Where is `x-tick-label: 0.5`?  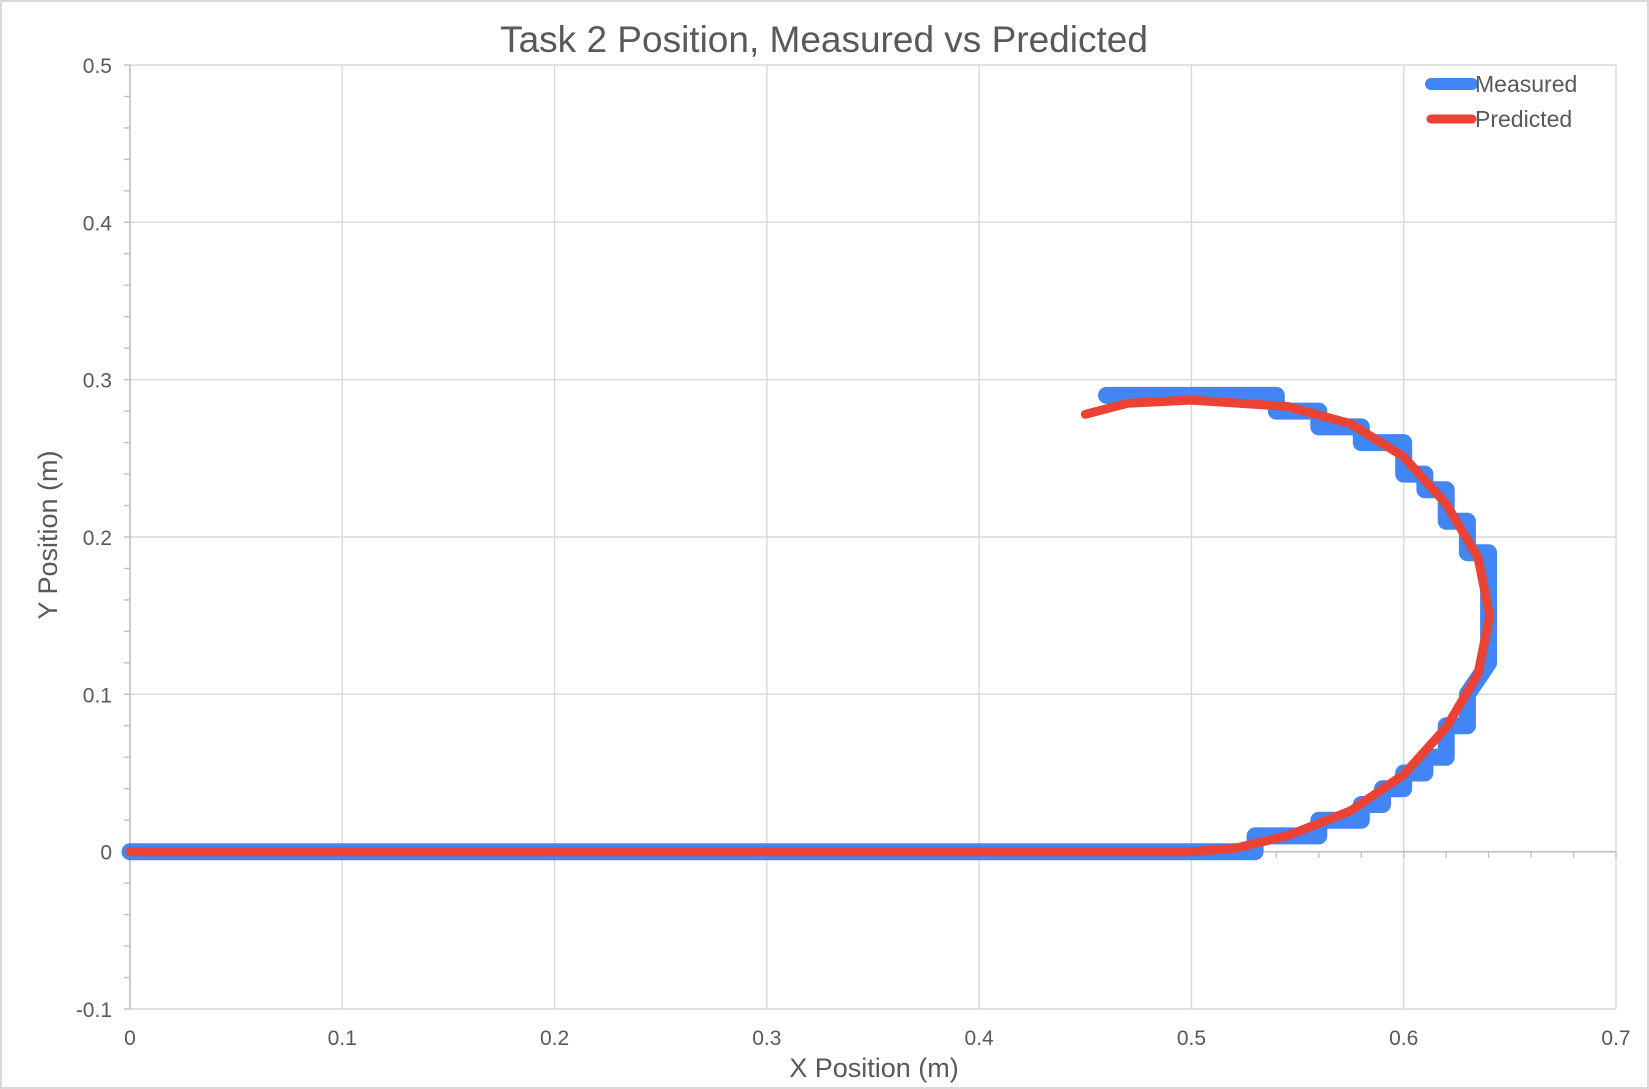 x-tick-label: 0.5 is located at coordinates (1191, 1038).